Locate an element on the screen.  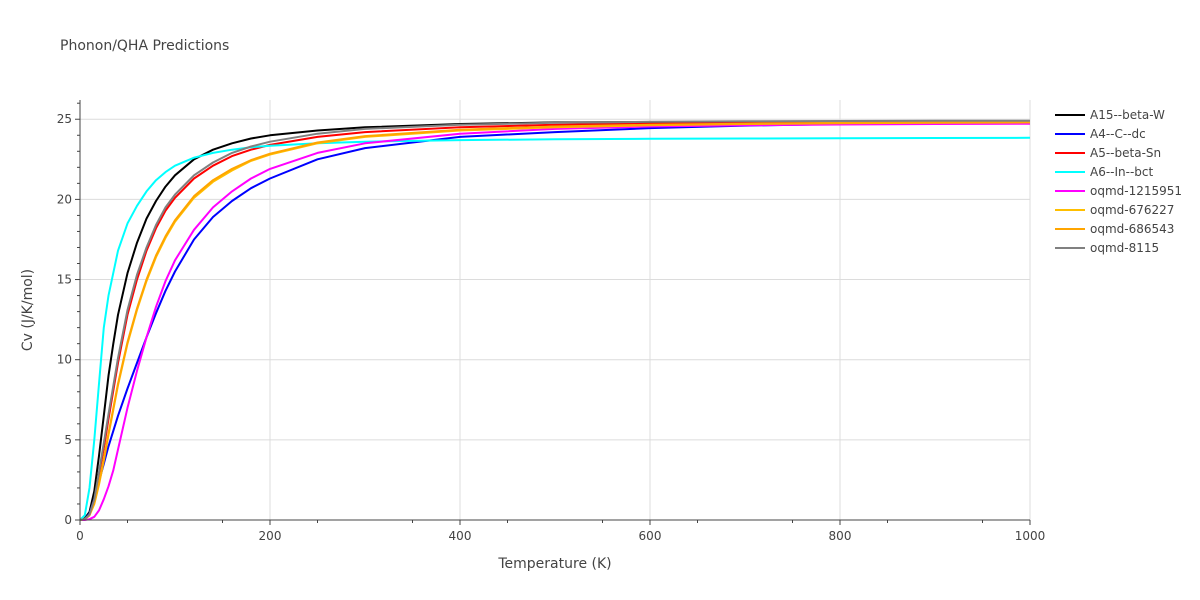
y-axis-title: Cv (J/K/mol) is located at coordinates (28, 310).